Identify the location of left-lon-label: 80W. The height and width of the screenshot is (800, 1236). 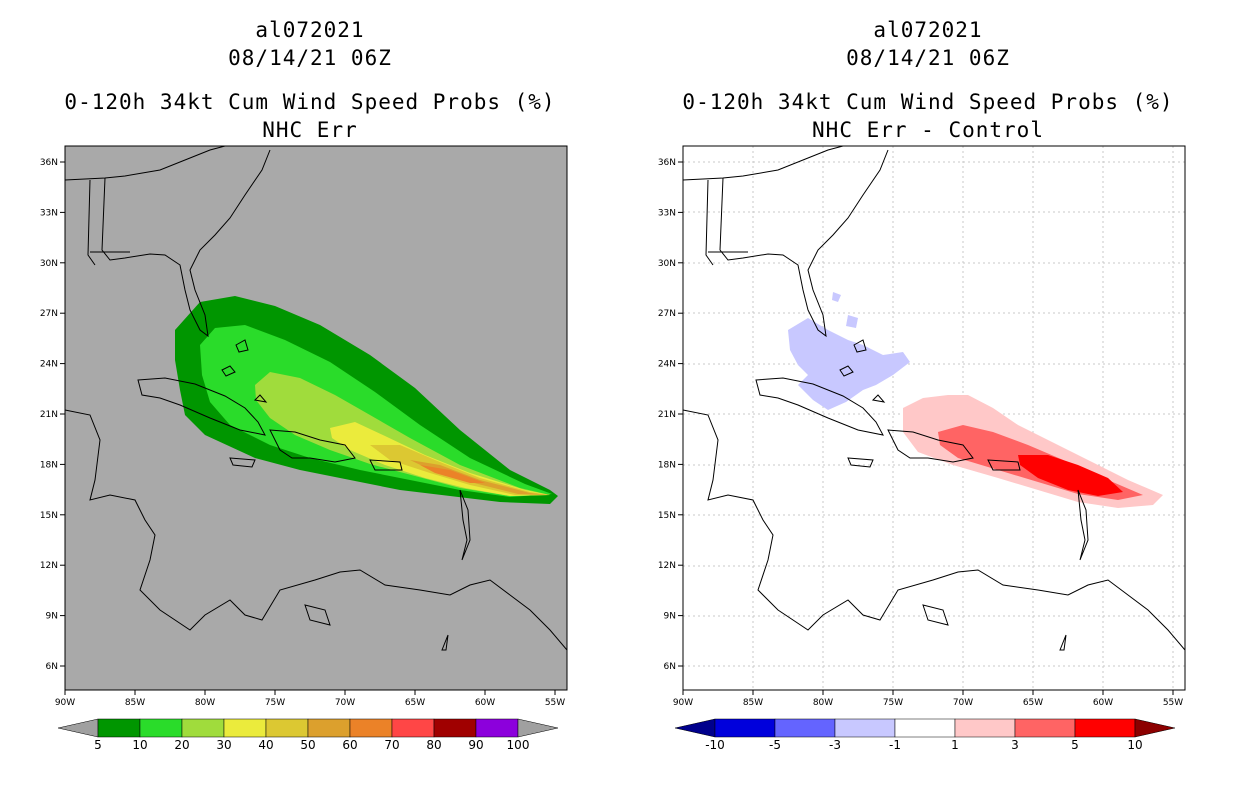
(205, 703).